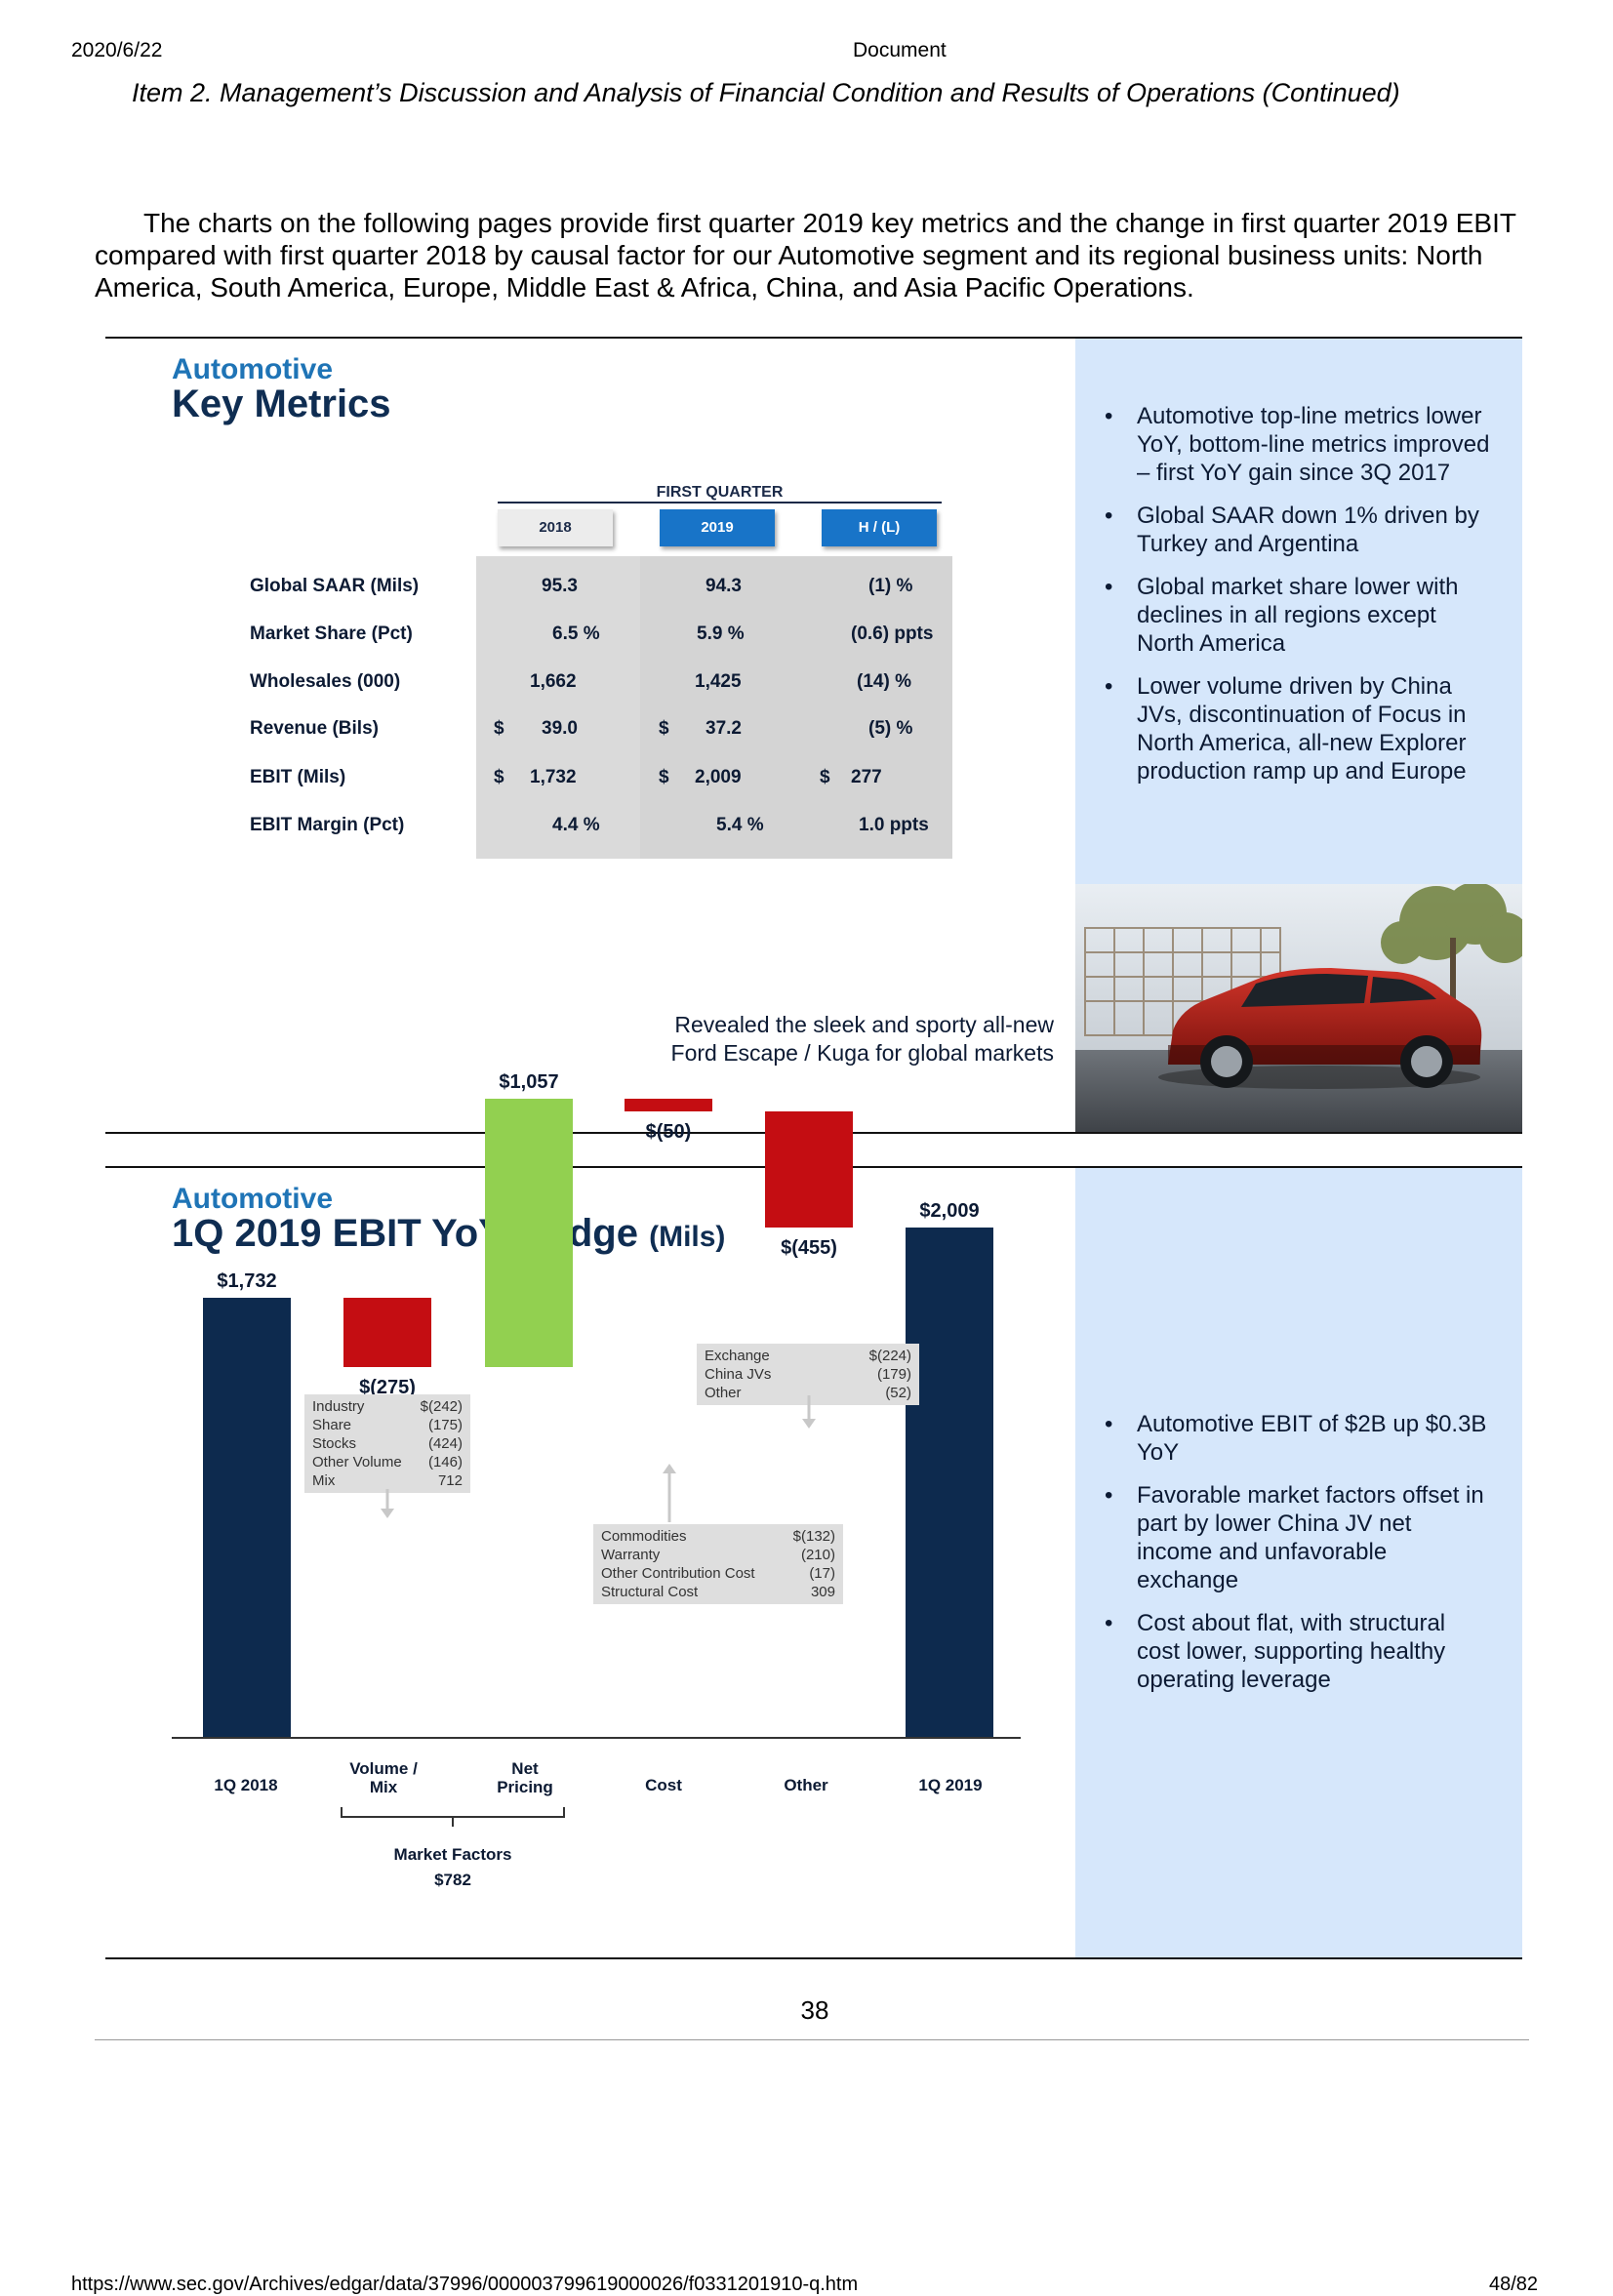 Image resolution: width=1613 pixels, height=2296 pixels. What do you see at coordinates (596, 1738) in the screenshot?
I see `x-axis-line` at bounding box center [596, 1738].